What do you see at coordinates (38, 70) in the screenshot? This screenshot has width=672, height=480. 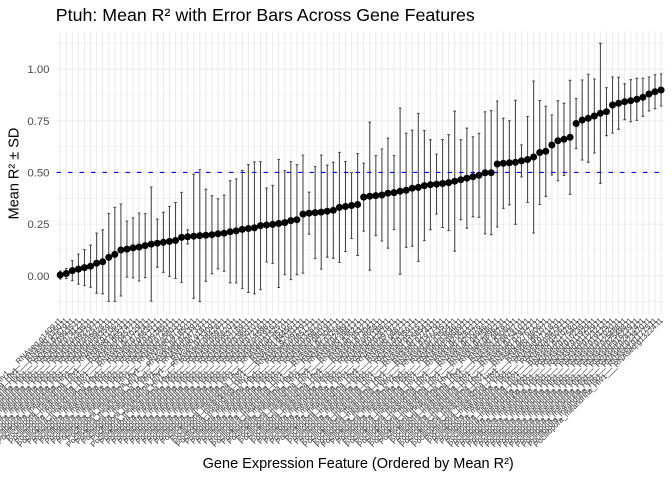 I see `svg-text: 1.00` at bounding box center [38, 70].